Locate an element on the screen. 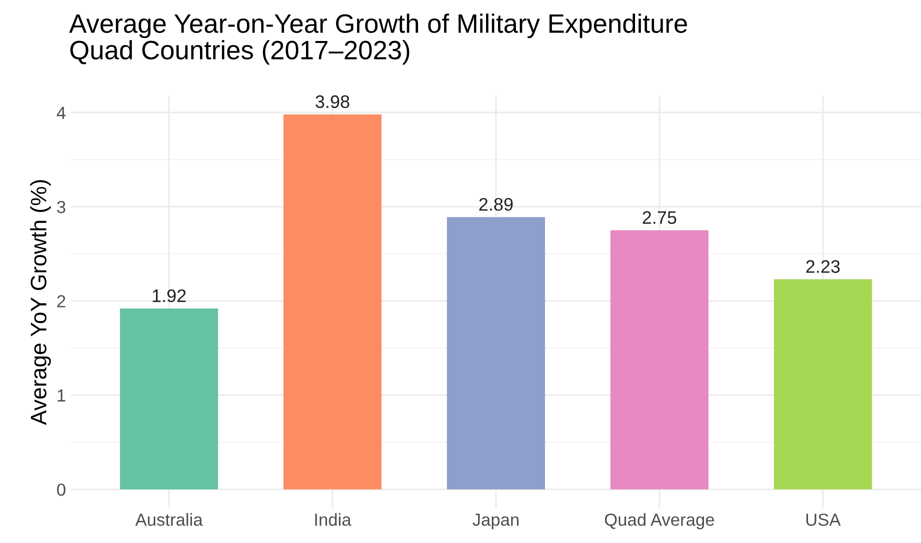 This screenshot has height=543, width=921. data-label: 2.75 is located at coordinates (659, 217).